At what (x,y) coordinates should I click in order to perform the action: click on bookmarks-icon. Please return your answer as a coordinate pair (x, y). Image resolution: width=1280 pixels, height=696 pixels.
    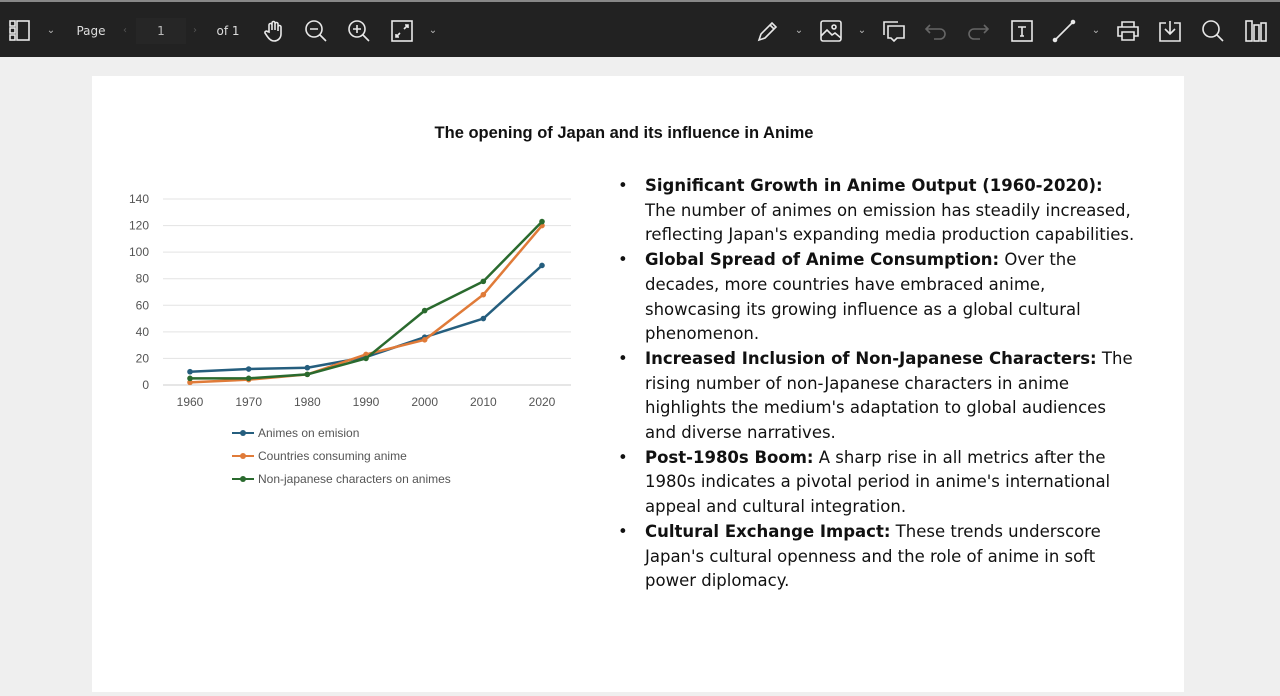
    Looking at the image, I should click on (1256, 30).